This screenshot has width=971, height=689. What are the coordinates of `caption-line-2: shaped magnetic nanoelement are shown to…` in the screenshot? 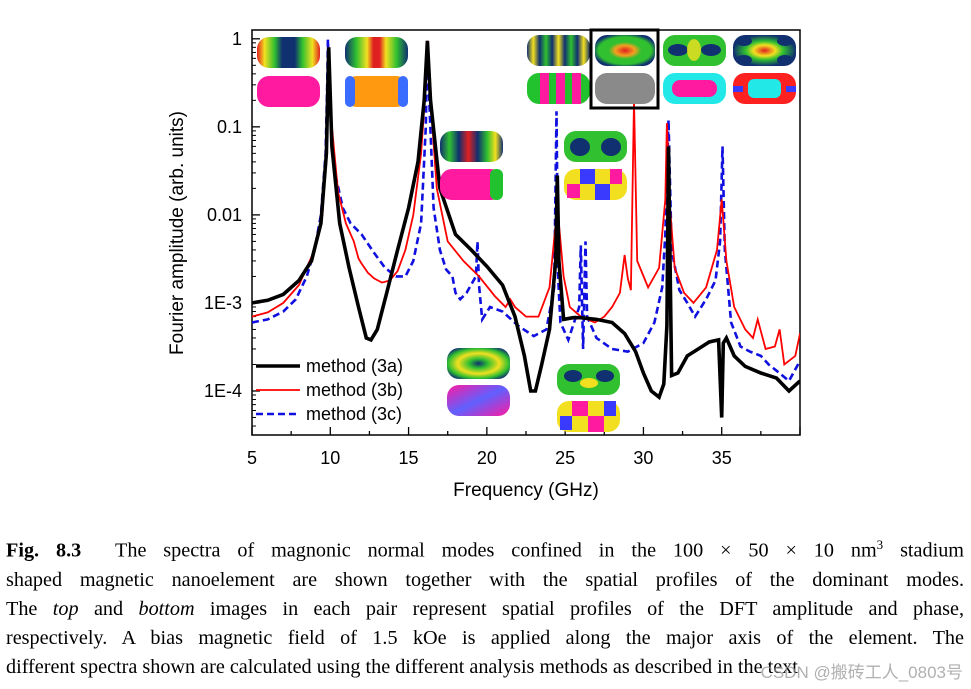 It's located at (485, 579).